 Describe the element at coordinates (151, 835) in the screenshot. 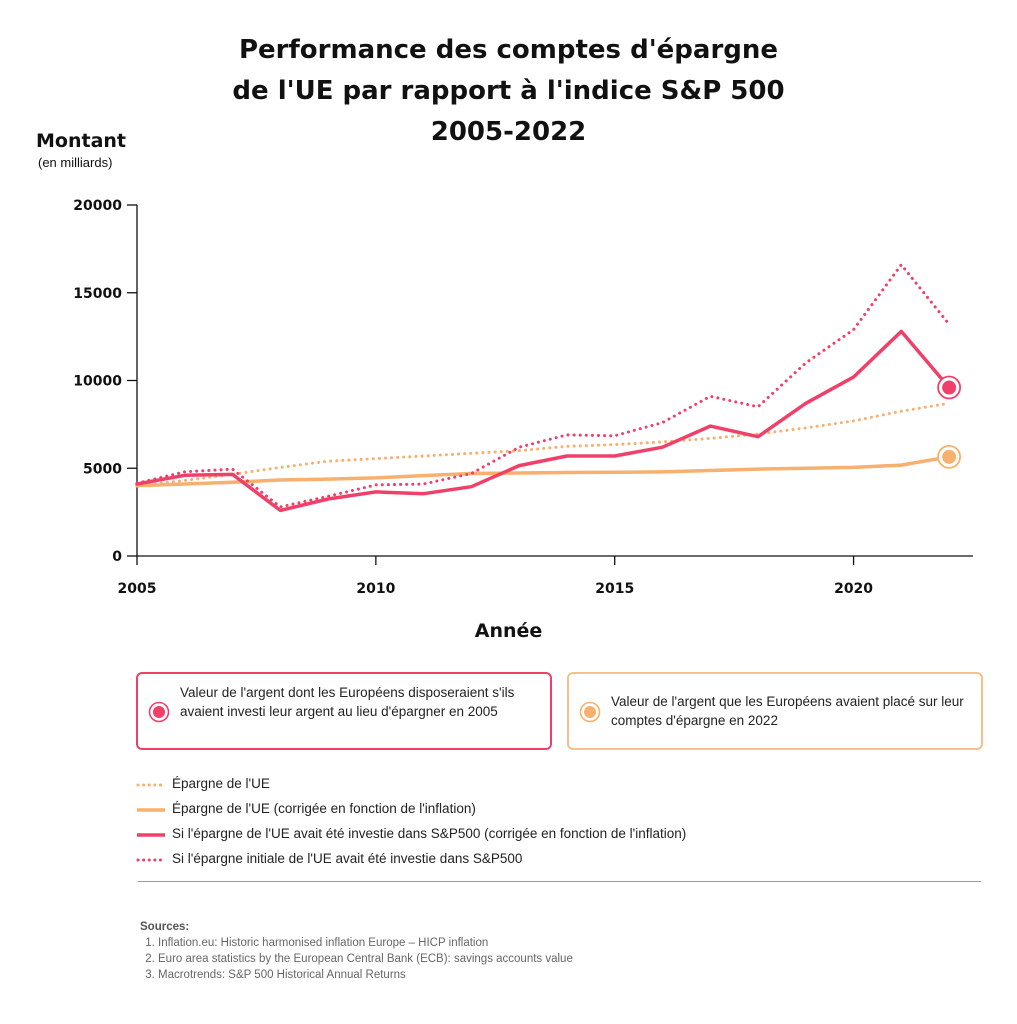

I see `legend-solid-pink-swatch` at that location.